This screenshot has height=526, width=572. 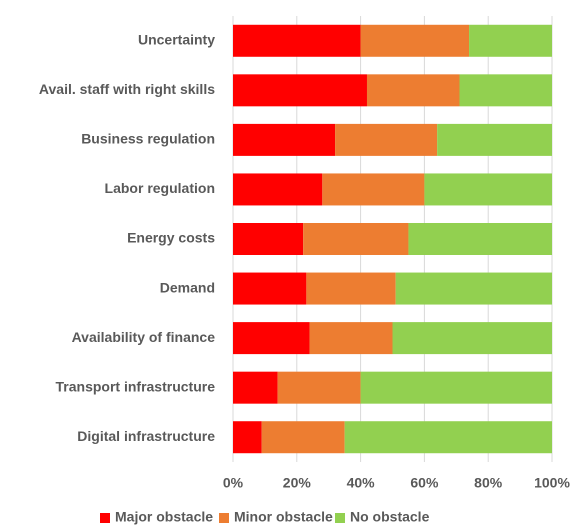 I want to click on y-tick-label: Availability of finance, so click(x=144, y=337).